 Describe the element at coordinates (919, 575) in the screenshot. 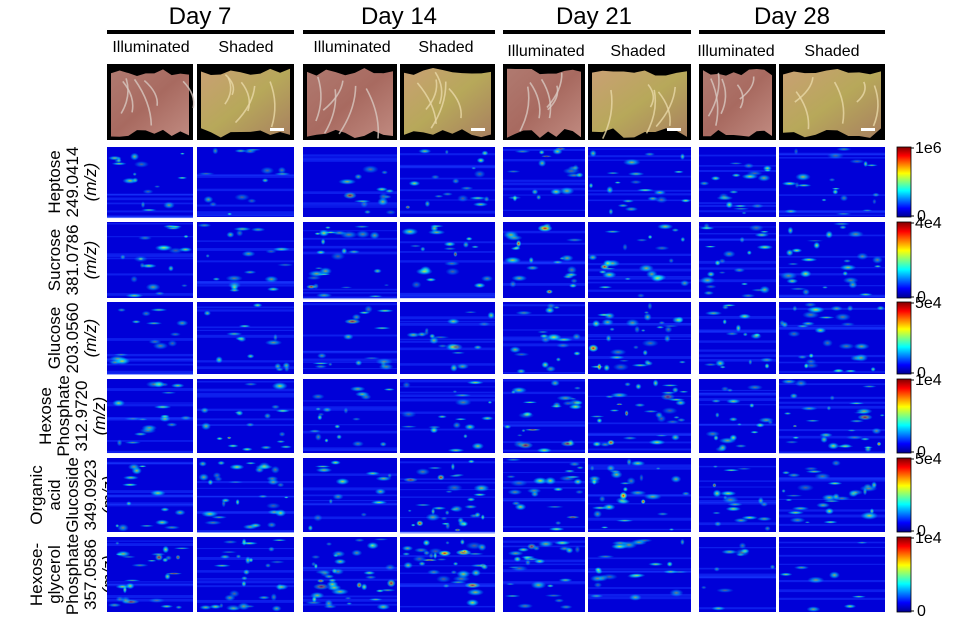

I see `colorbar: 1e4 0` at that location.